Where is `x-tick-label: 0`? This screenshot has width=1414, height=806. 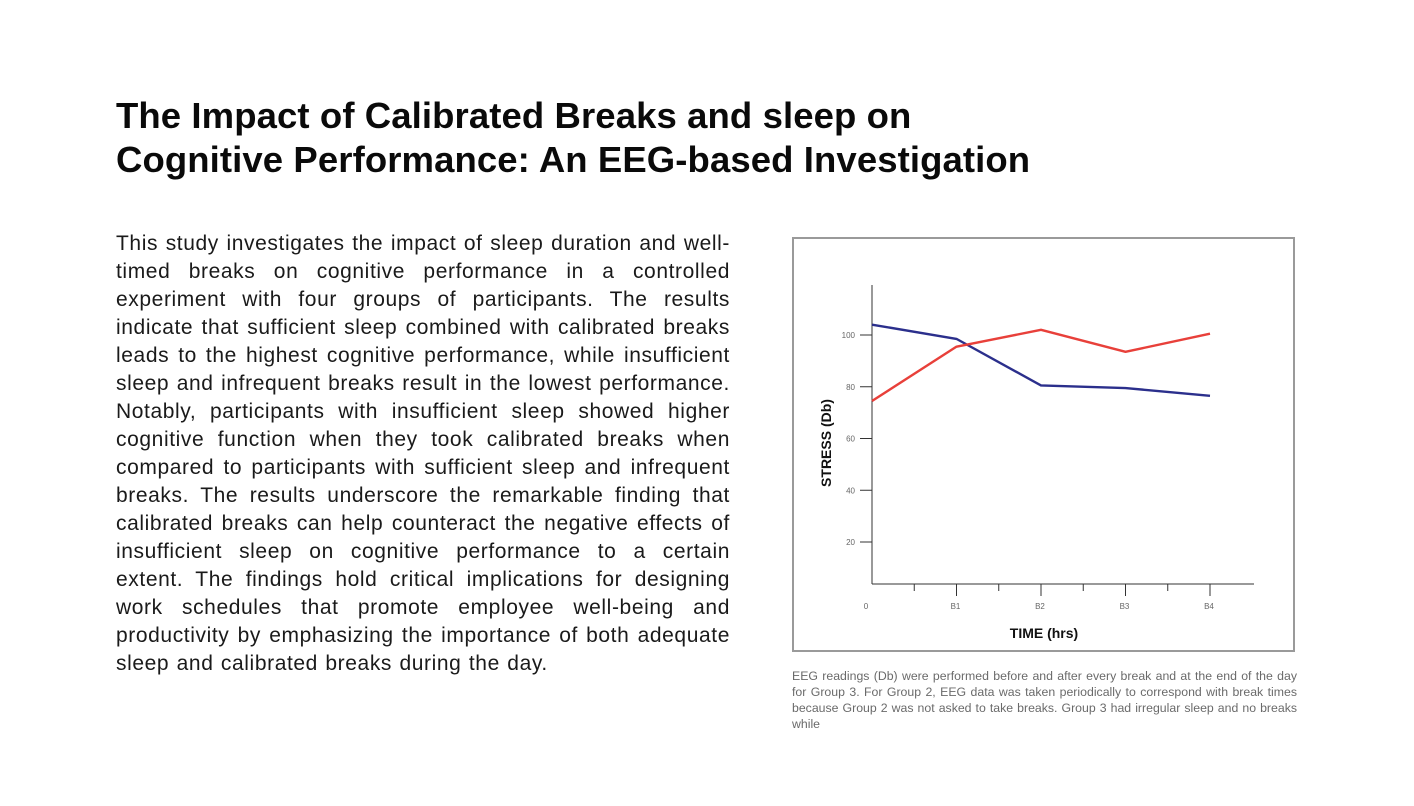
x-tick-label: 0 is located at coordinates (866, 606).